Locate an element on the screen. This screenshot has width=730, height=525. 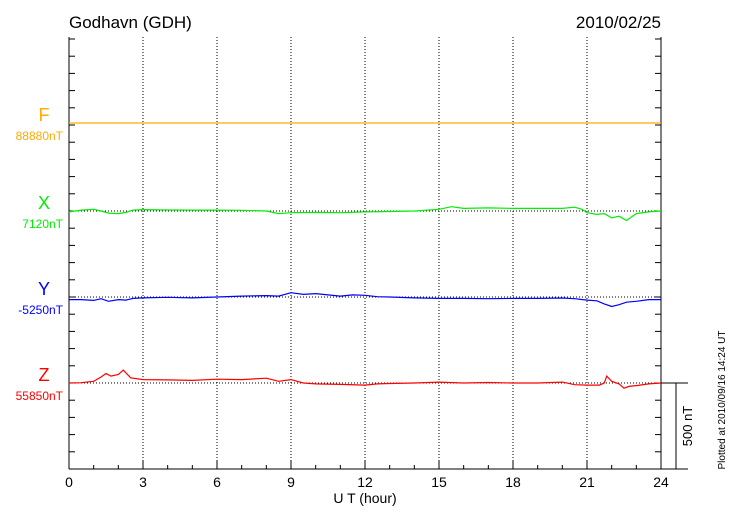
x-tick-label: 9 is located at coordinates (291, 482).